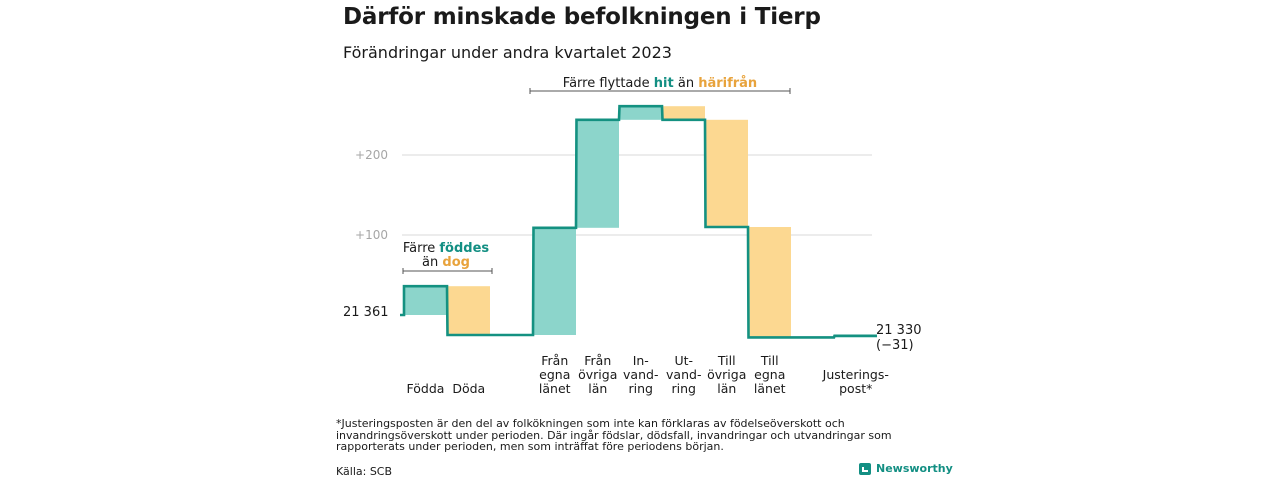  I want to click on x-label-1-0: Döda, so click(468, 388).